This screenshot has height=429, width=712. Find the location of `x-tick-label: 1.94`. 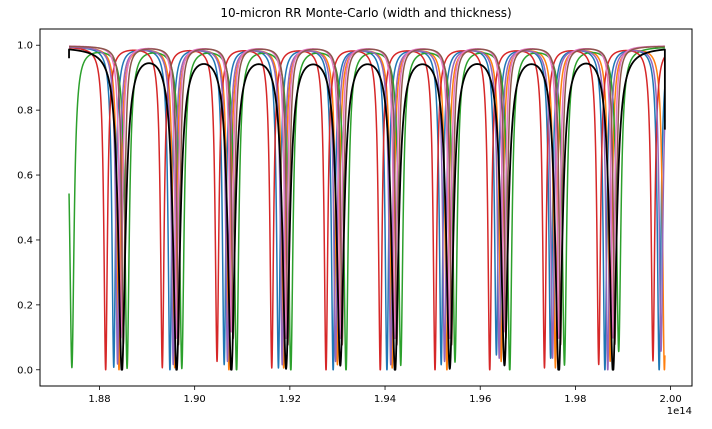

x-tick-label: 1.94 is located at coordinates (385, 399).